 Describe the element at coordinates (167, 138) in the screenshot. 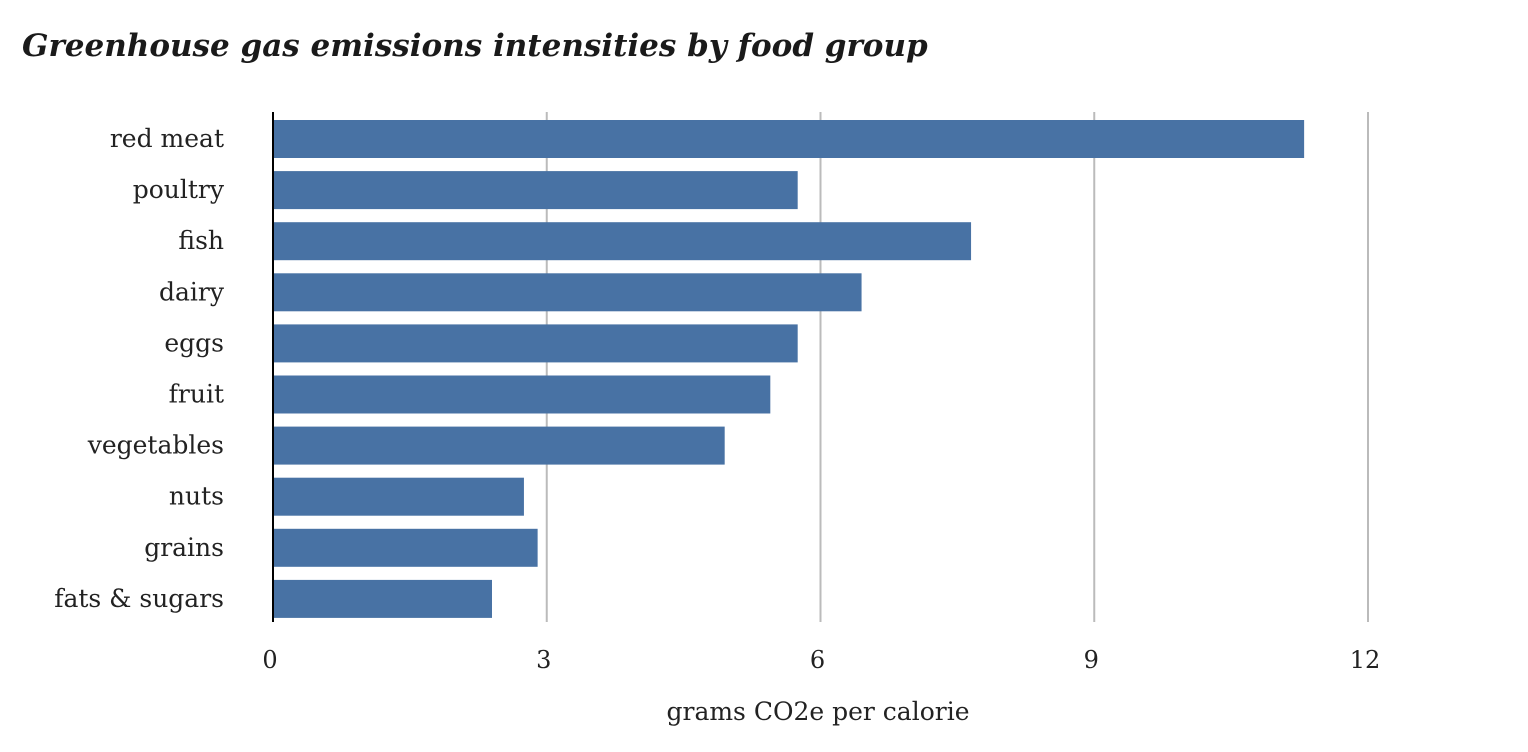

I see `category-label: red meat` at that location.